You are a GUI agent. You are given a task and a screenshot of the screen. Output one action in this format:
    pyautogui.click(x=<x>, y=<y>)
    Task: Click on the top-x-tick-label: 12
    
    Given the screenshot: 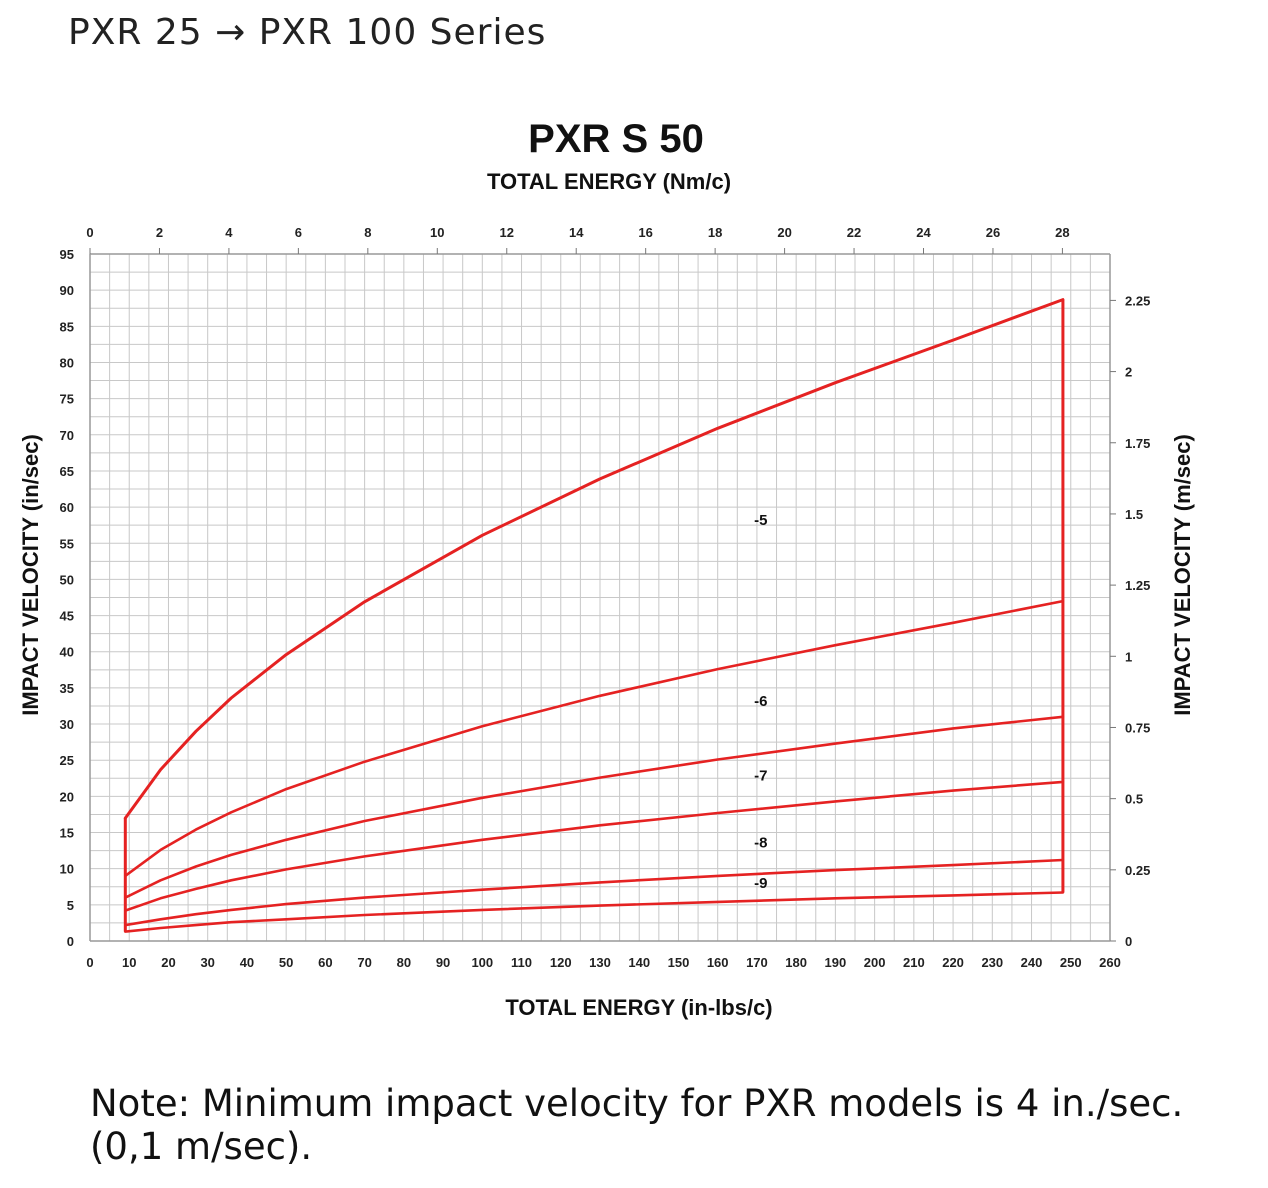 What is the action you would take?
    pyautogui.click(x=507, y=232)
    